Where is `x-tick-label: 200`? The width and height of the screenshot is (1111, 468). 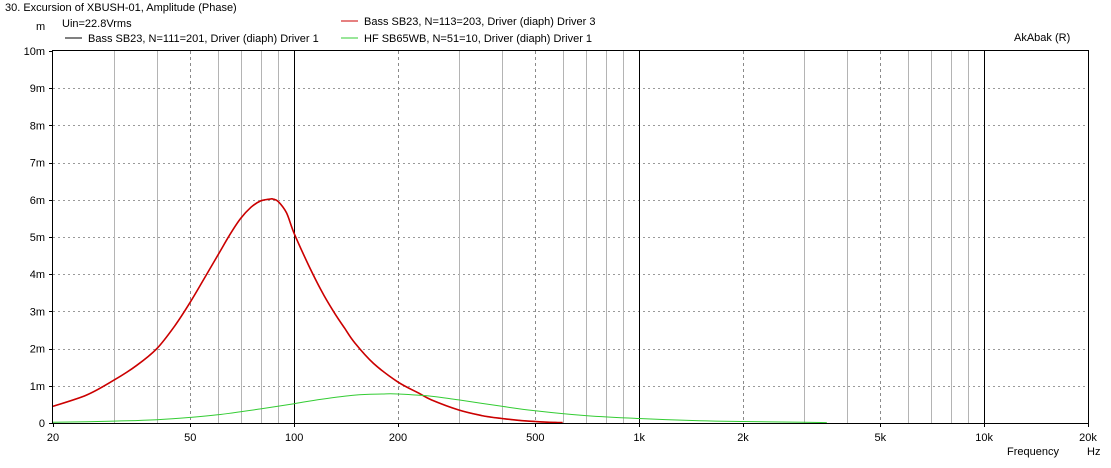 x-tick-label: 200 is located at coordinates (398, 438).